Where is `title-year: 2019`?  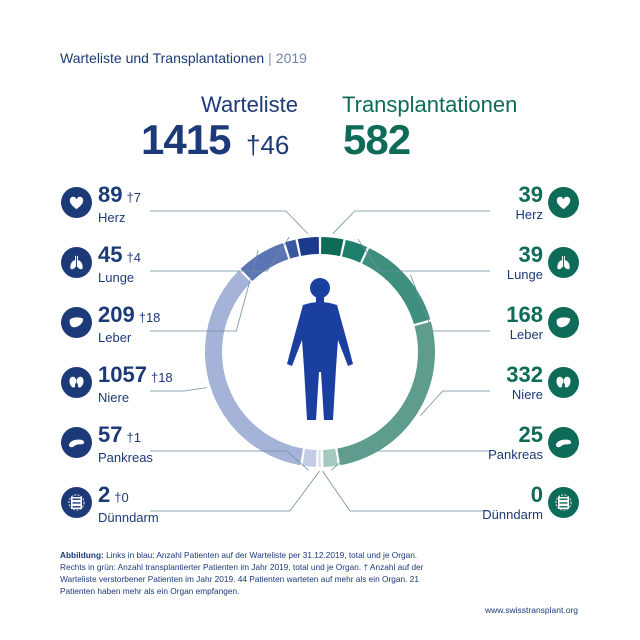 title-year: 2019 is located at coordinates (291, 58).